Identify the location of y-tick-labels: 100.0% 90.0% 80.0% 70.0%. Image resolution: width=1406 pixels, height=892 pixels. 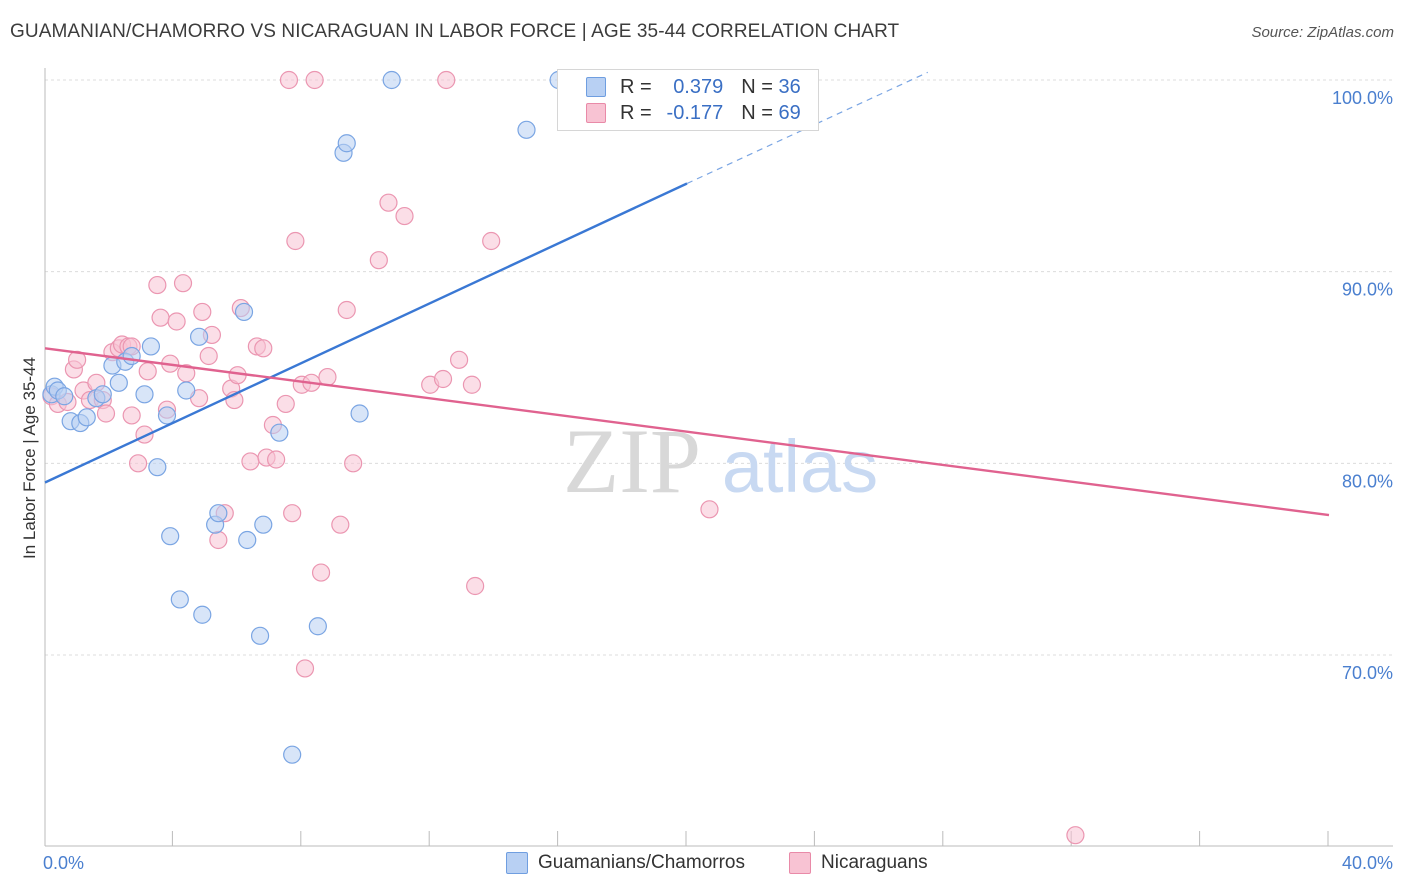
(1362, 385).